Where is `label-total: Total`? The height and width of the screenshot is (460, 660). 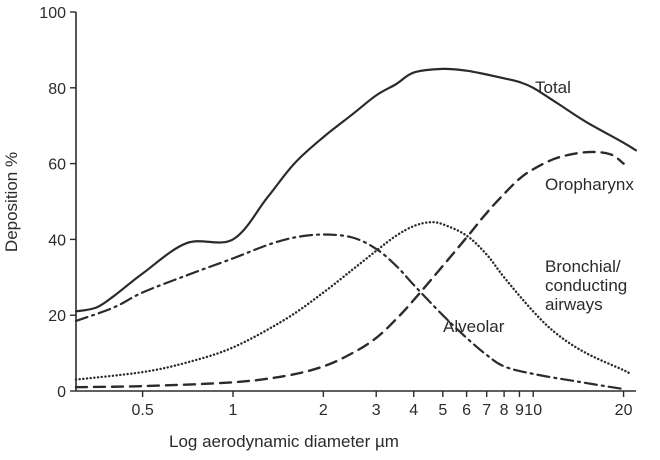 label-total: Total is located at coordinates (553, 87).